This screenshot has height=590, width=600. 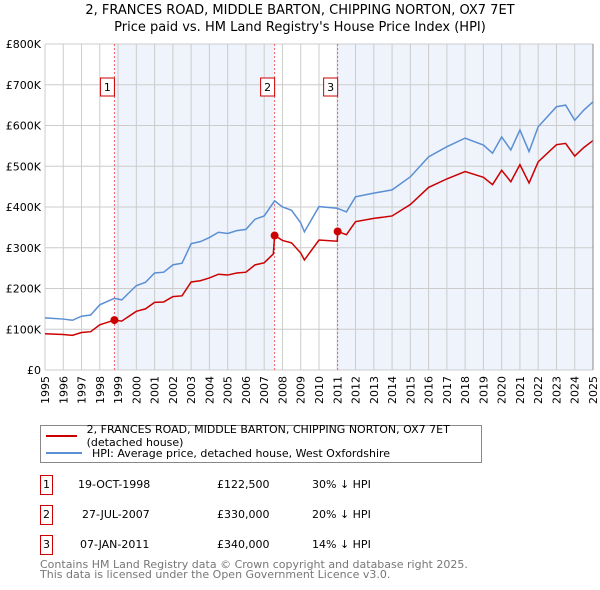 I want to click on x-tick-label: 2022, so click(x=538, y=390).